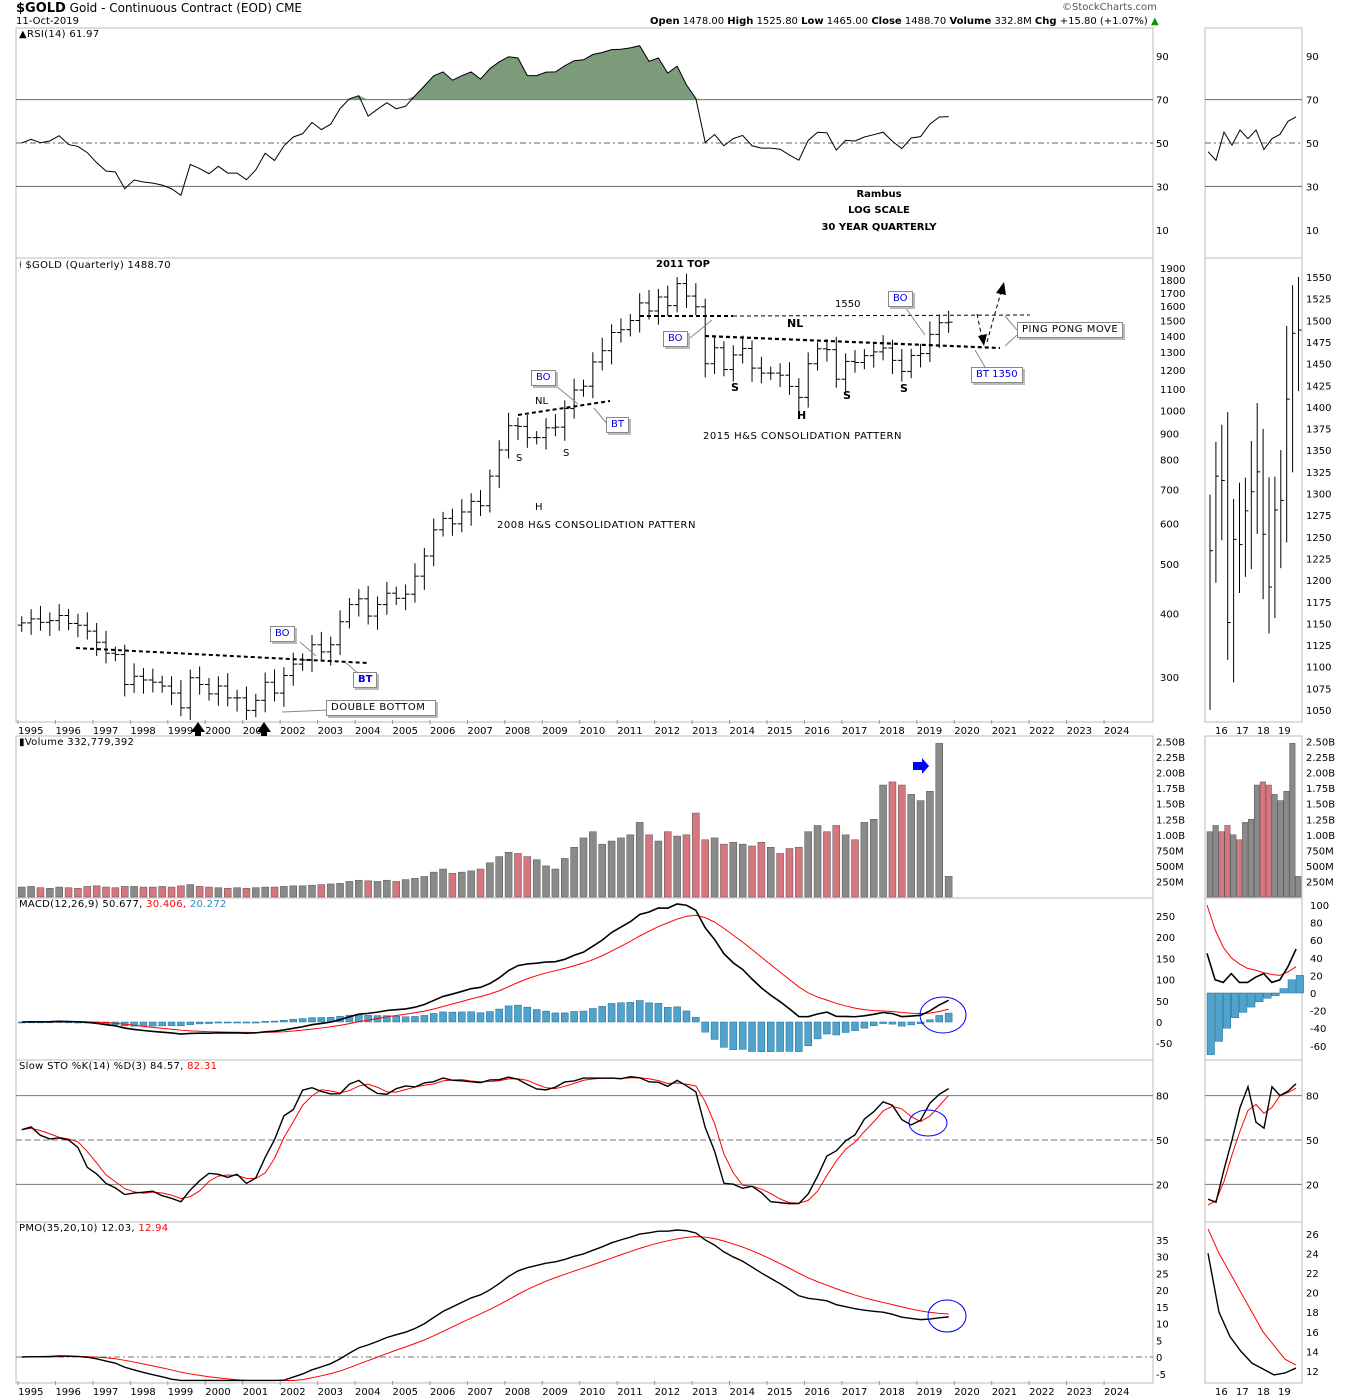 Image resolution: width=1350 pixels, height=1400 pixels. What do you see at coordinates (20, 265) in the screenshot?
I see `chart-icon: ⫮` at bounding box center [20, 265].